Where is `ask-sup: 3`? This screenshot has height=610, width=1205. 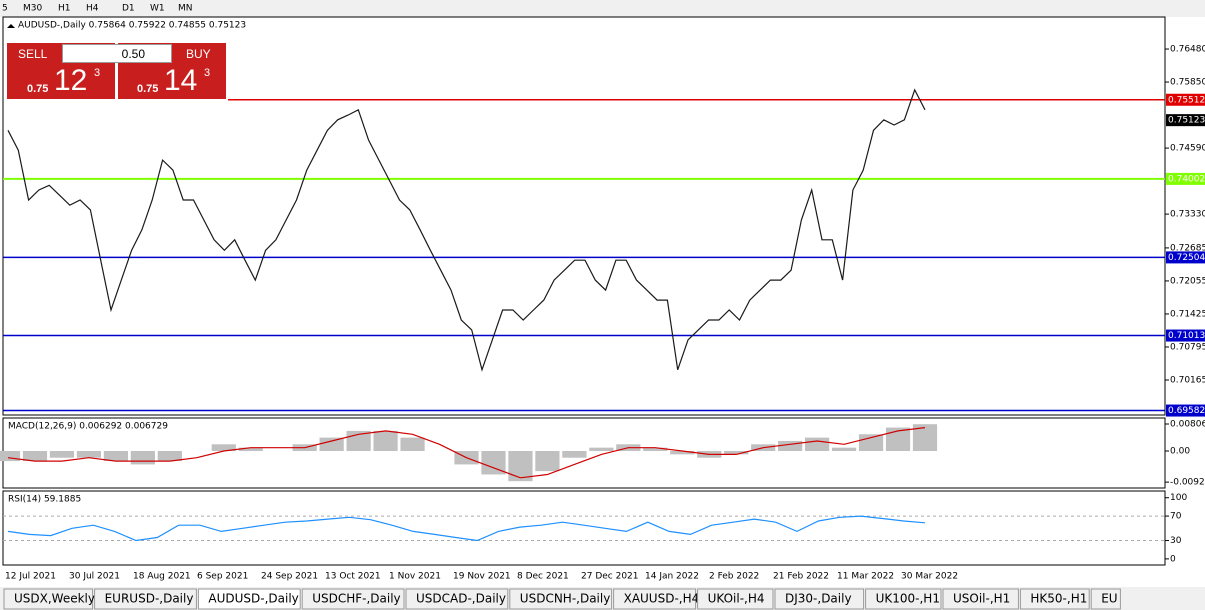 ask-sup: 3 is located at coordinates (207, 73).